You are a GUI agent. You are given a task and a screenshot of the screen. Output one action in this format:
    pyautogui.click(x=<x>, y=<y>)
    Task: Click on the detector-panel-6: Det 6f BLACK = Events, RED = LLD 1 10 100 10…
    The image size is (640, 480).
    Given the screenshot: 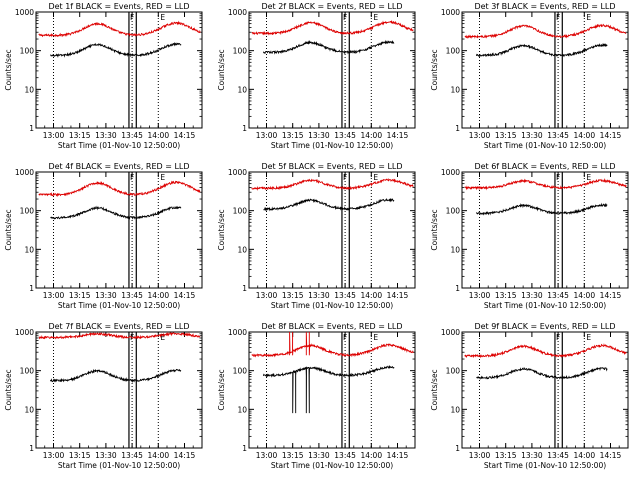 What is the action you would take?
    pyautogui.click(x=529, y=236)
    